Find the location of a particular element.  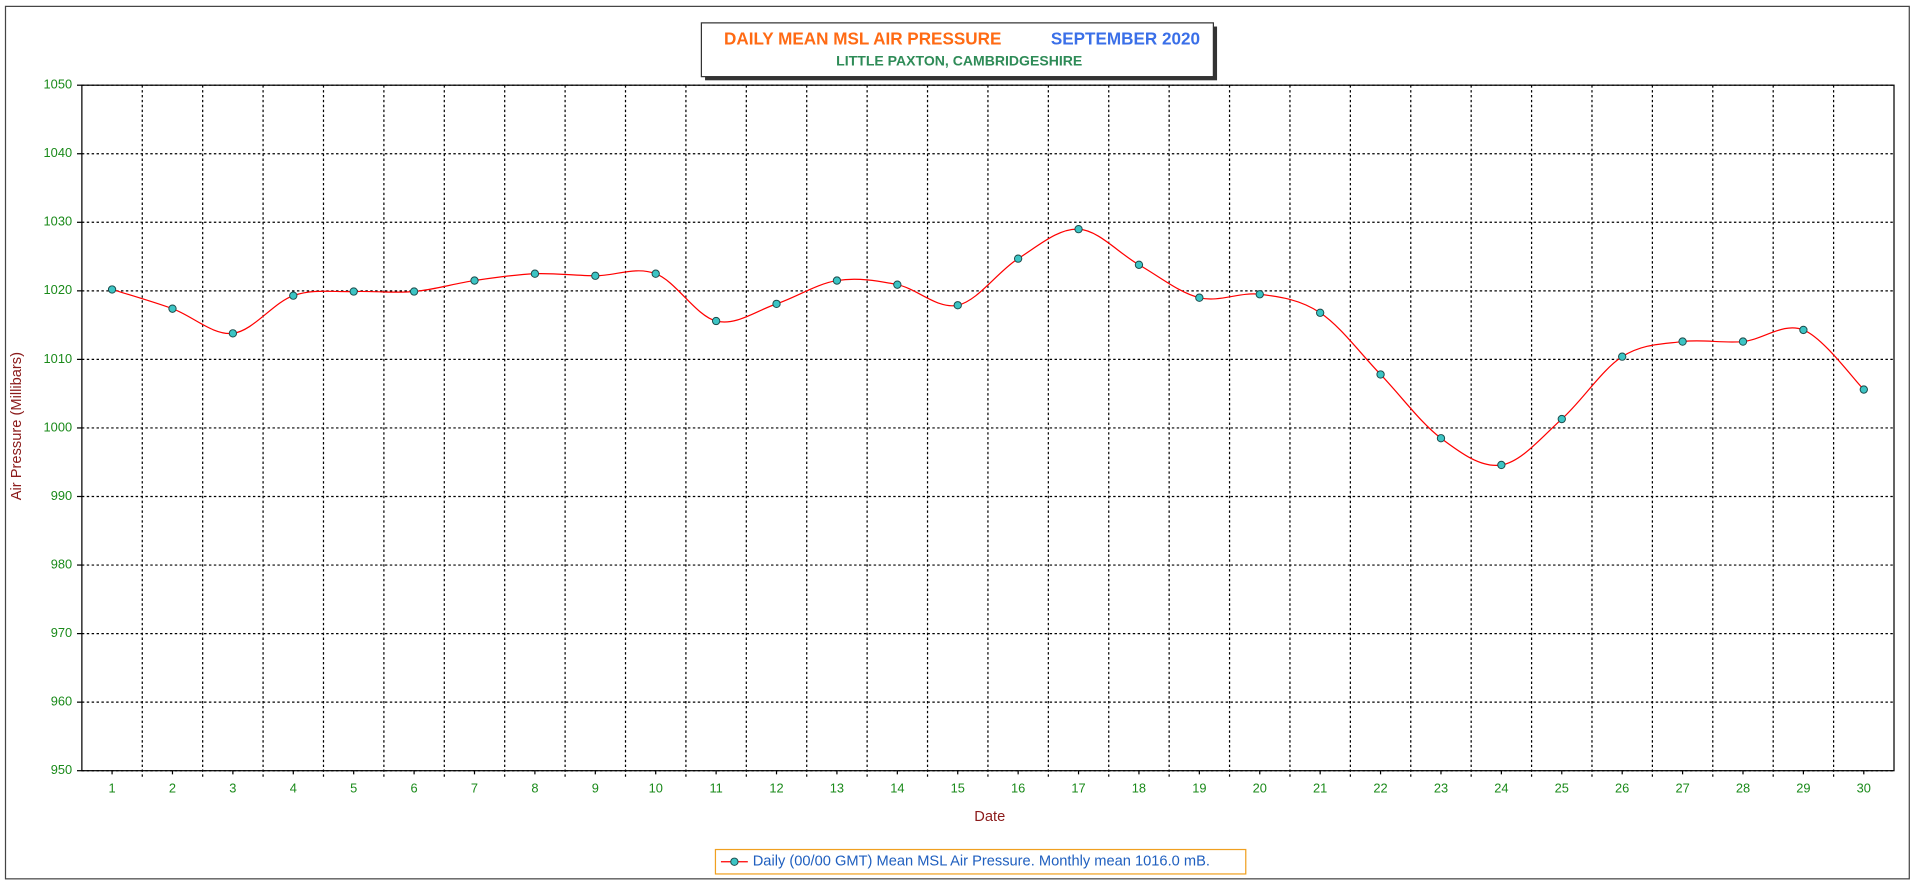

legend-box is located at coordinates (980, 861).